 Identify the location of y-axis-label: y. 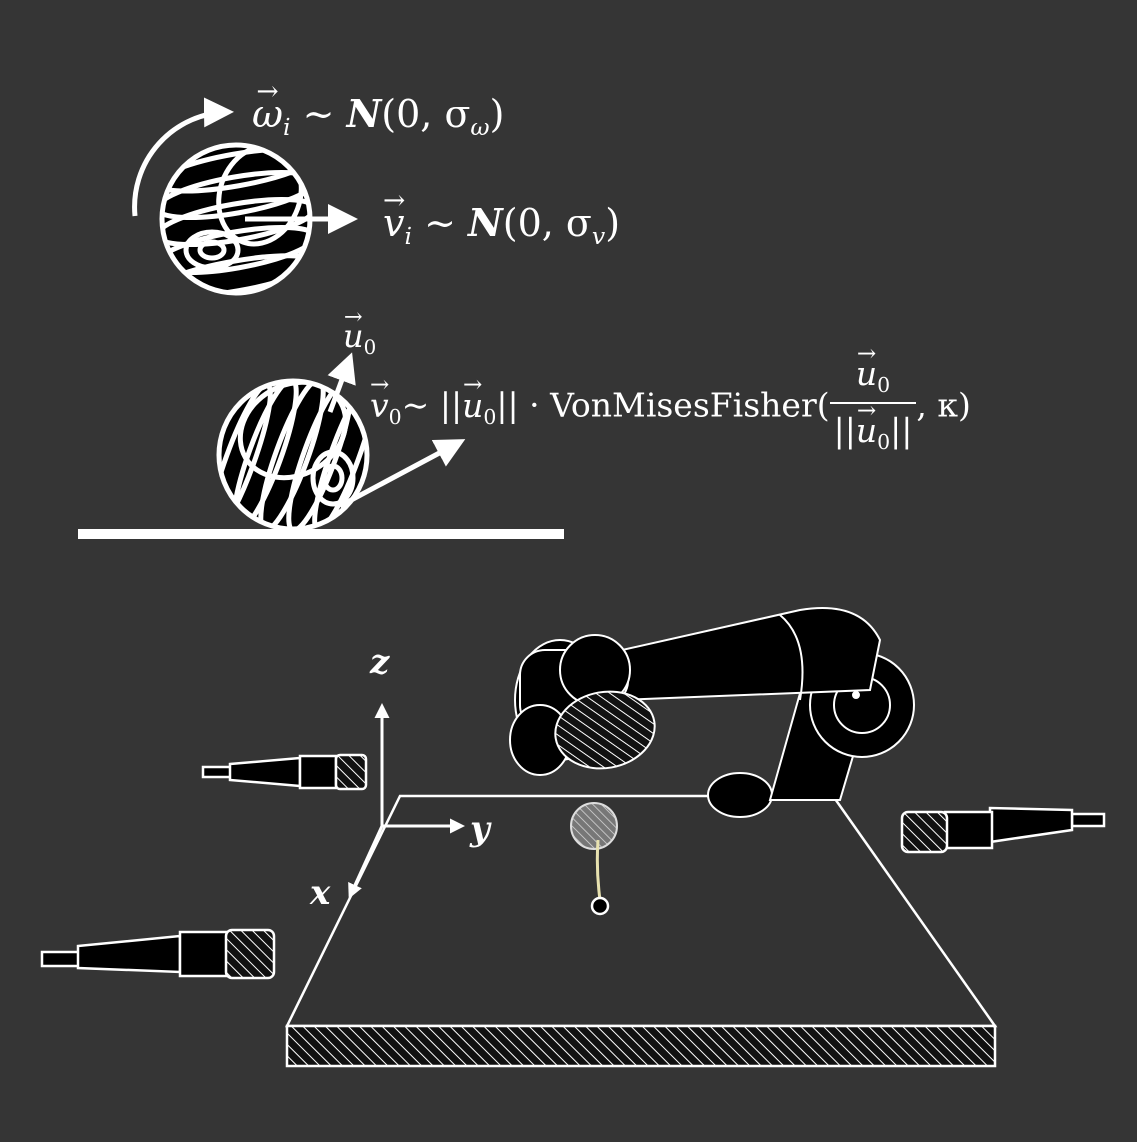
(480, 829).